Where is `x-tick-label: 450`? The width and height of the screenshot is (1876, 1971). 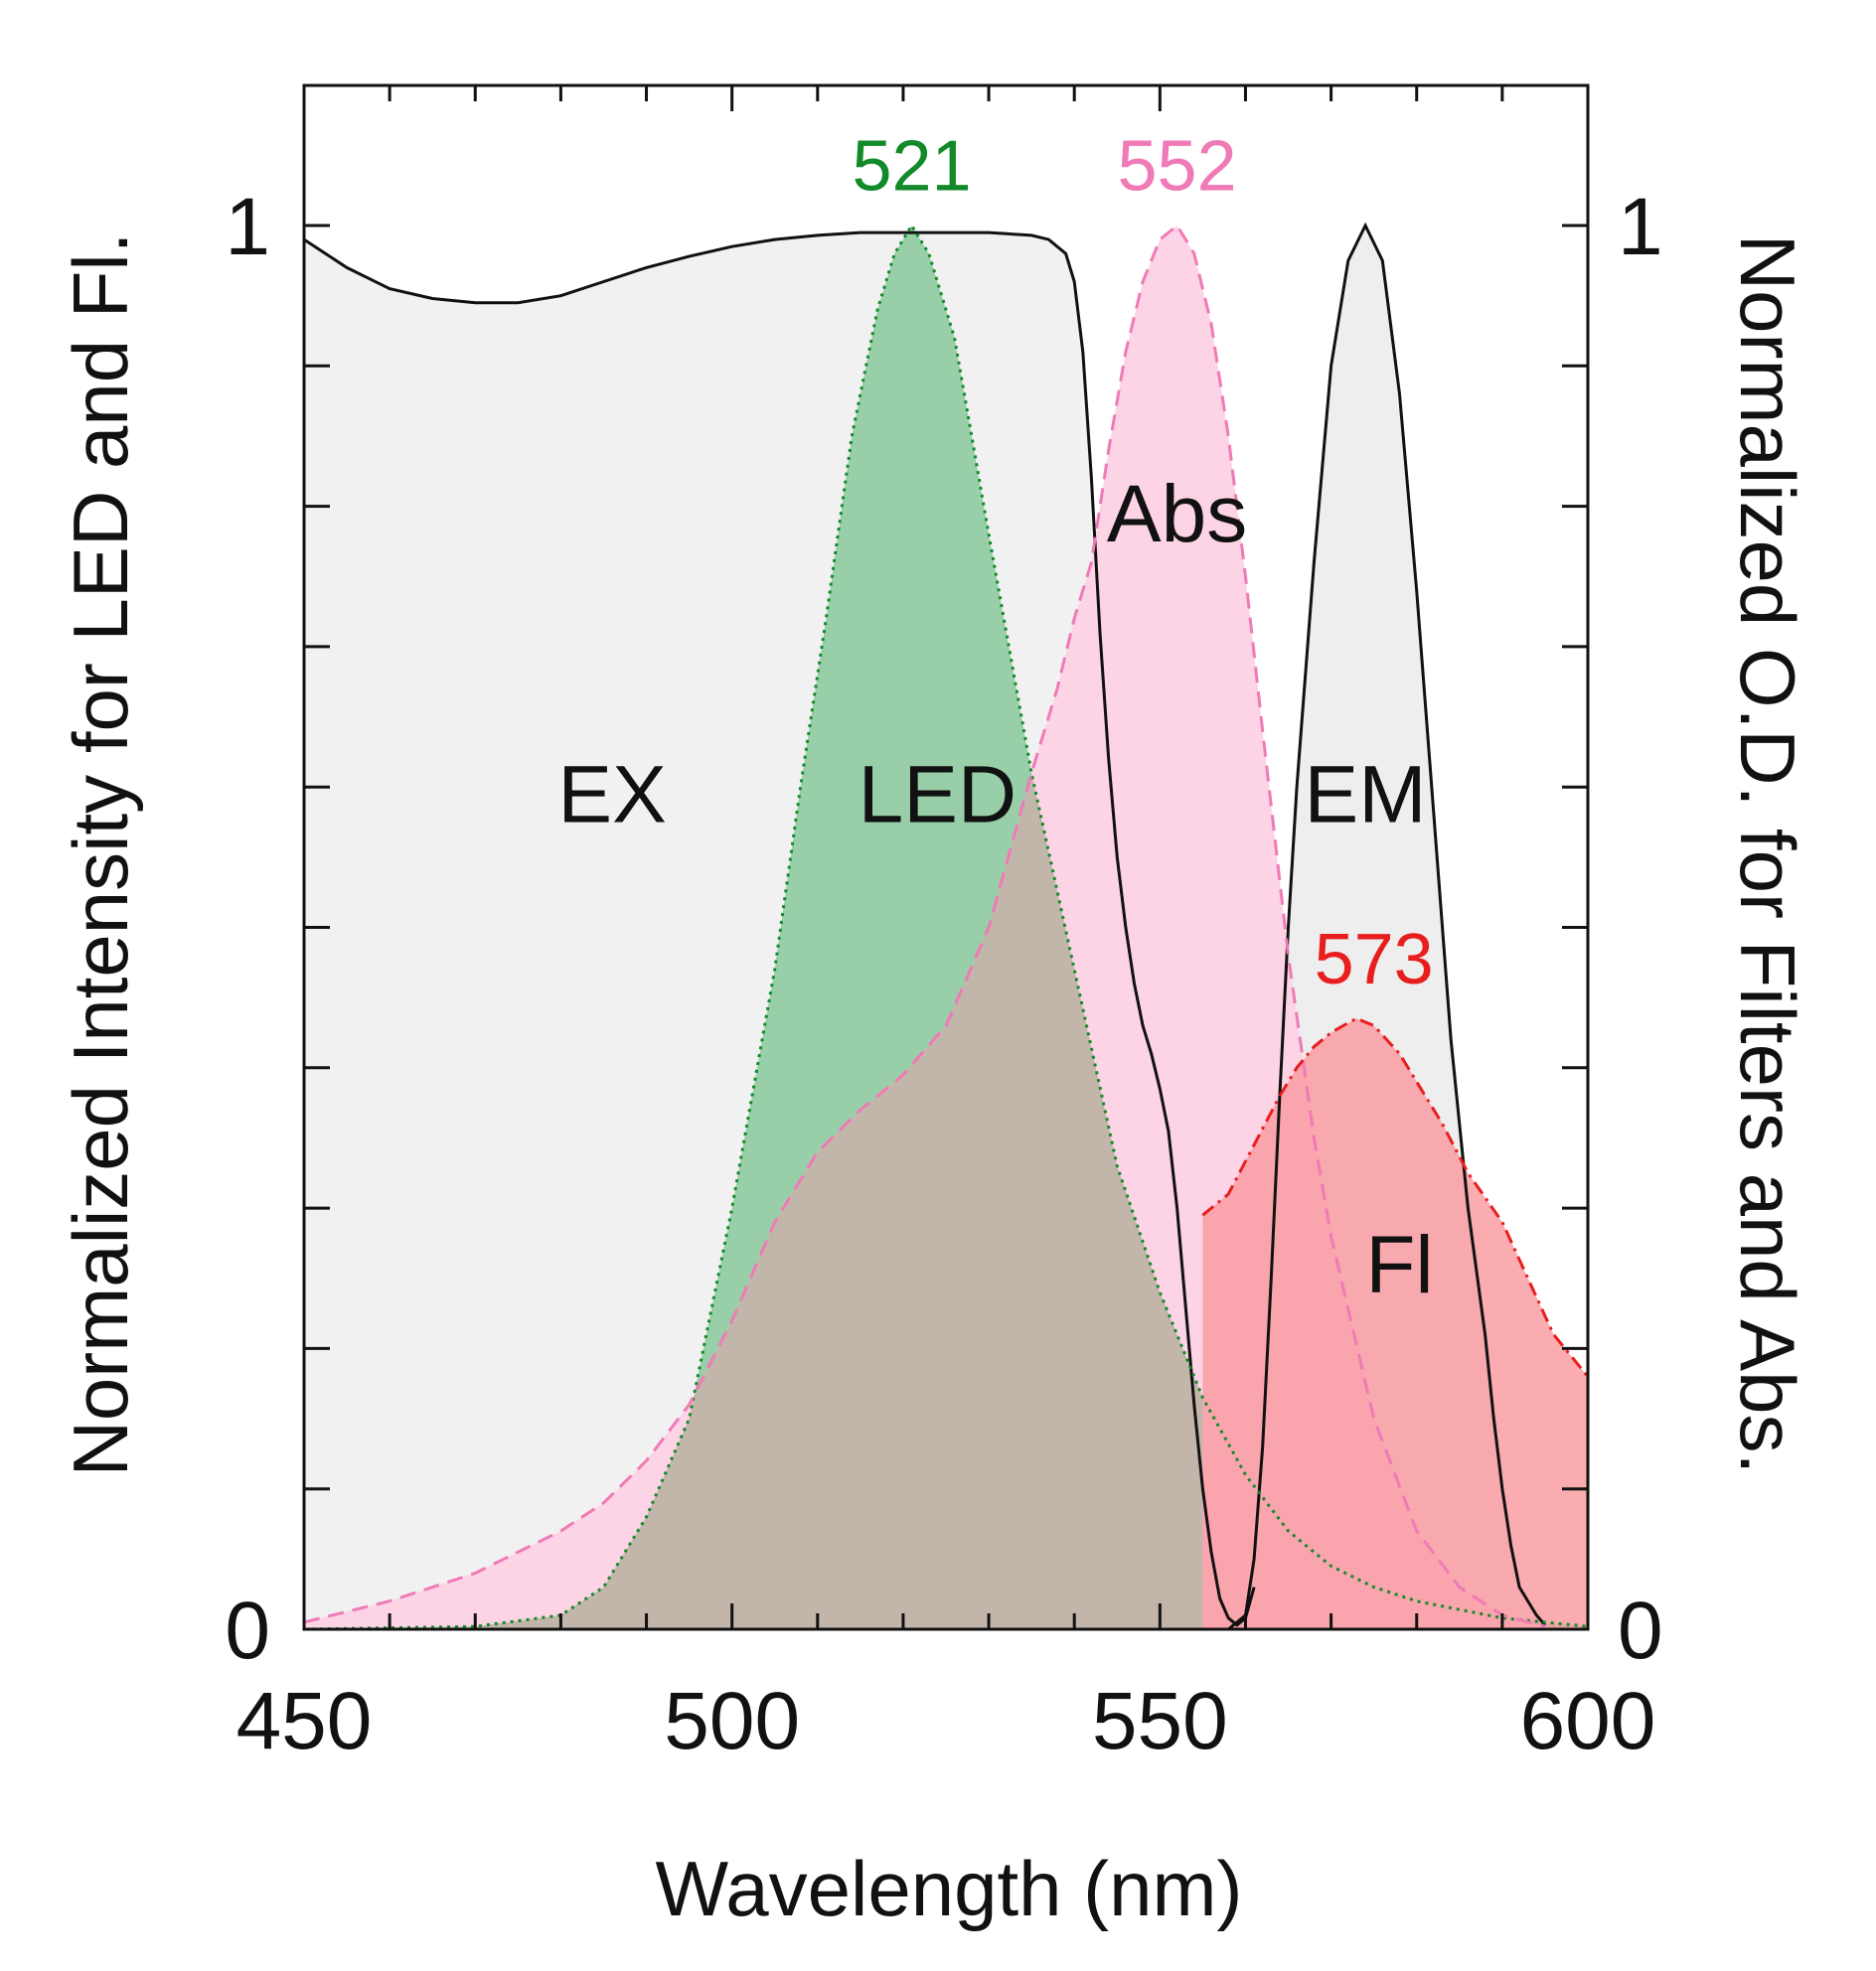
x-tick-label: 450 is located at coordinates (304, 1721).